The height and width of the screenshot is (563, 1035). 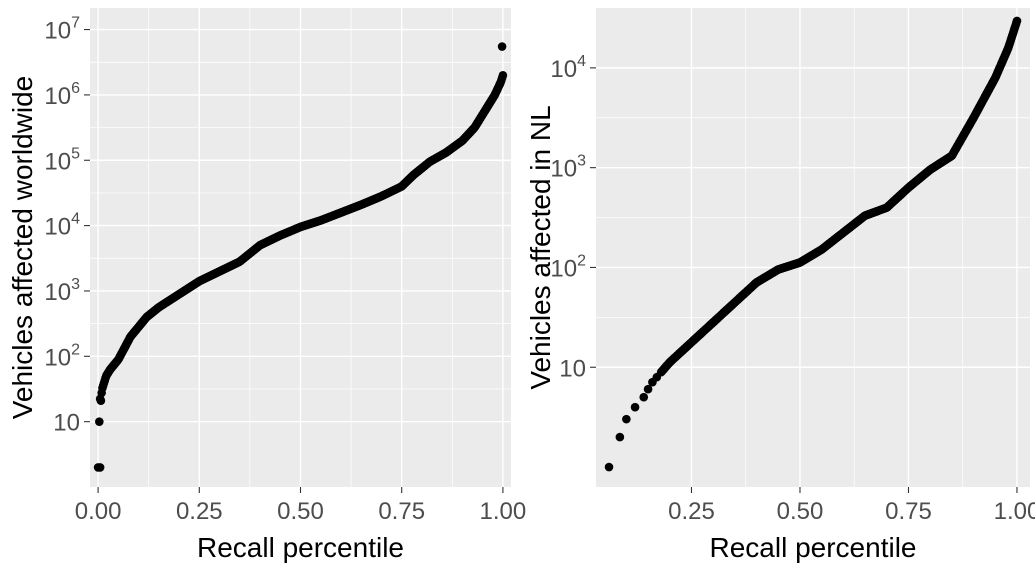 I want to click on y-tick-exponent: 5, so click(x=75, y=153).